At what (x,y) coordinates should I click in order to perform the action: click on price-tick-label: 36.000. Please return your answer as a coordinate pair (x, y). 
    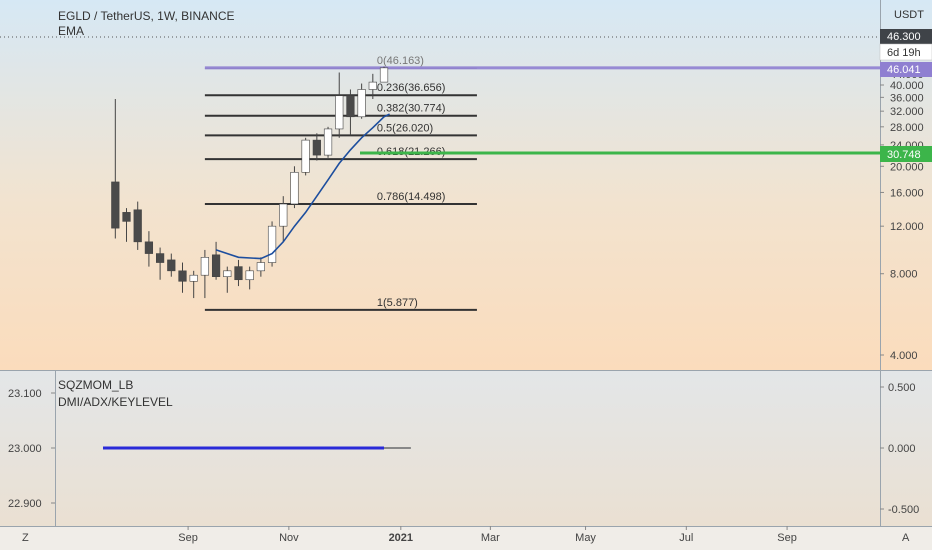
    Looking at the image, I should click on (907, 98).